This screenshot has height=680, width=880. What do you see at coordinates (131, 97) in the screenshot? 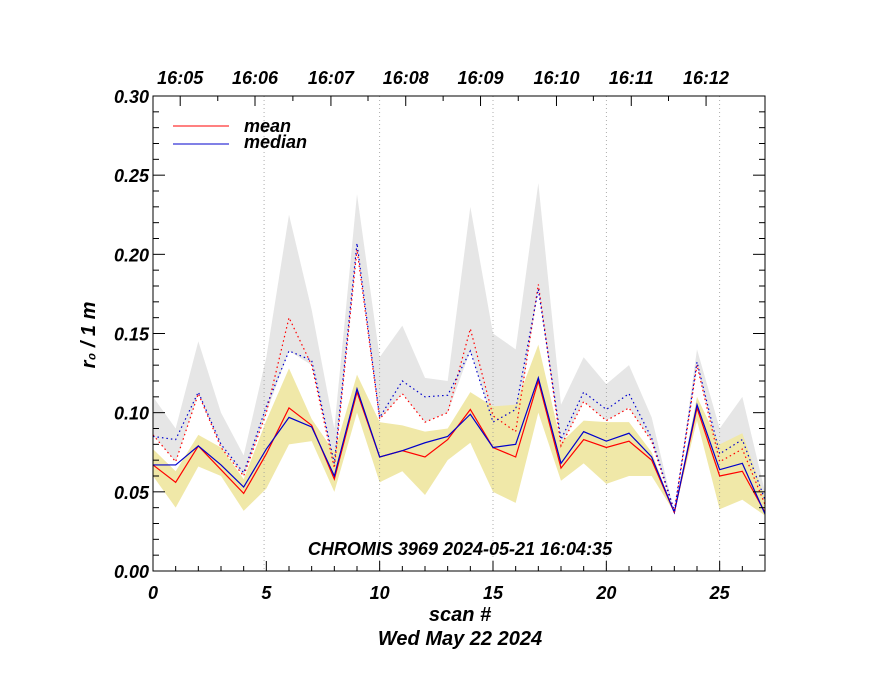
I see `y-tick-label: 0.30` at bounding box center [131, 97].